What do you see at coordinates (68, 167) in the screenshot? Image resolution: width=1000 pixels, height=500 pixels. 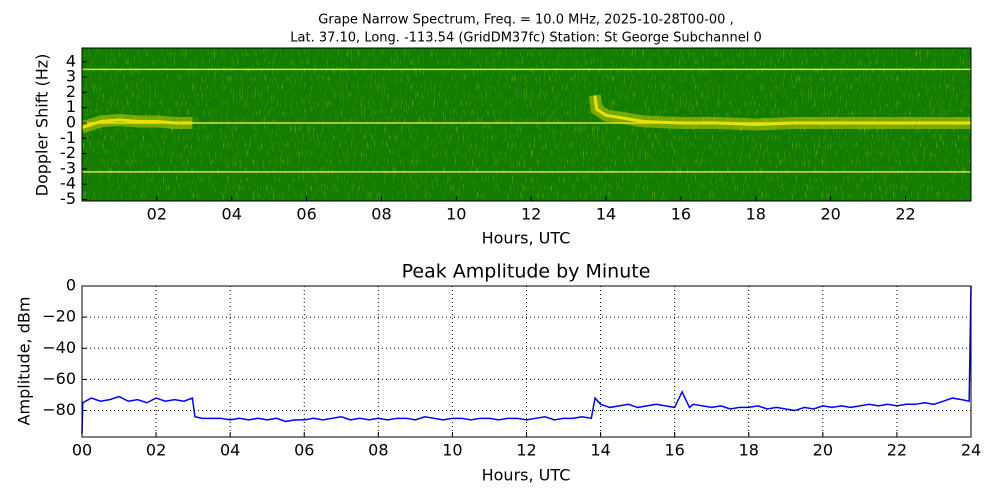 I see `y-tick-label: -3` at bounding box center [68, 167].